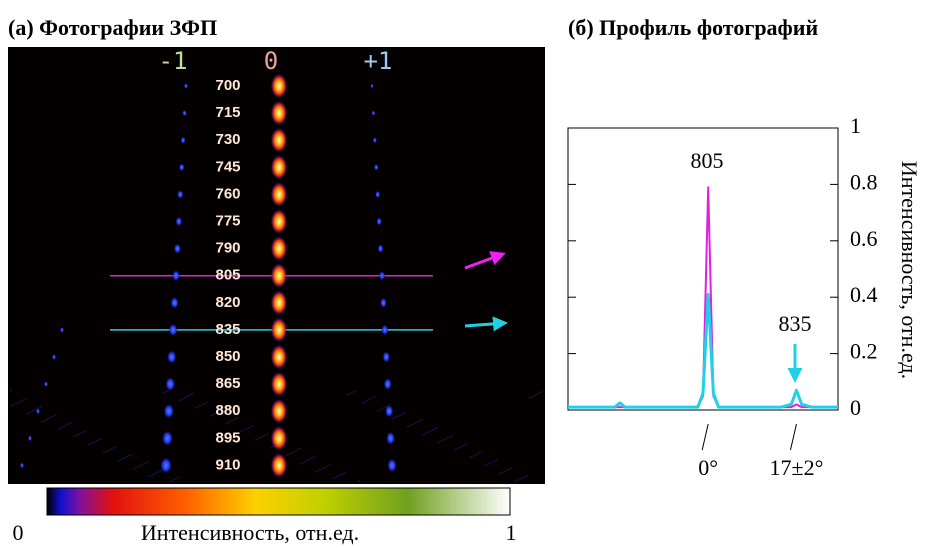 The image size is (927, 548). What do you see at coordinates (707, 160) in the screenshot?
I see `series-label: 805` at bounding box center [707, 160].